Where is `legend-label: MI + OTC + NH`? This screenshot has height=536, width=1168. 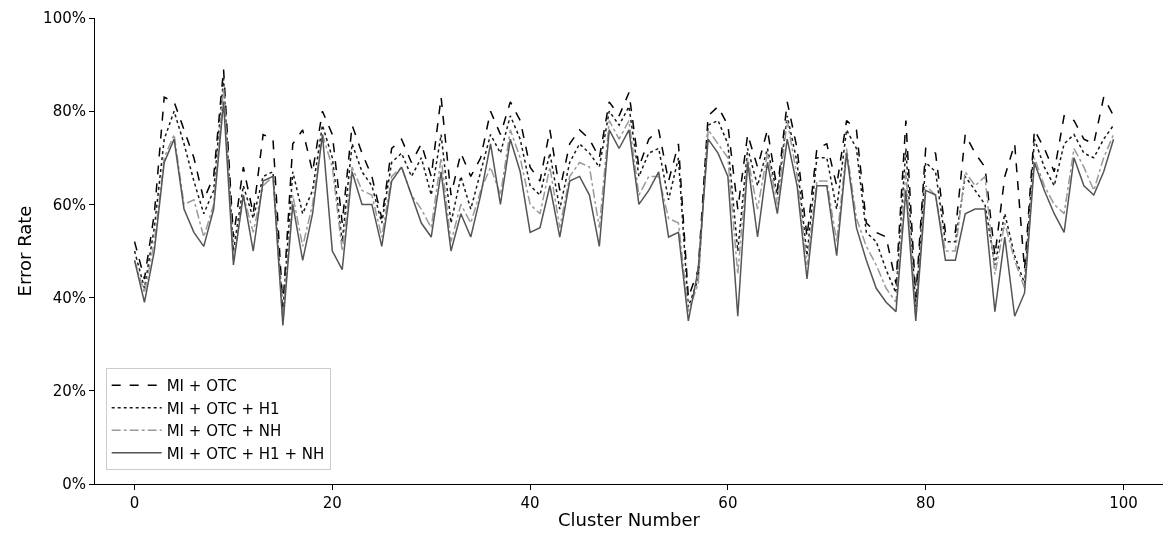
legend-label: MI + OTC + NH is located at coordinates (224, 431).